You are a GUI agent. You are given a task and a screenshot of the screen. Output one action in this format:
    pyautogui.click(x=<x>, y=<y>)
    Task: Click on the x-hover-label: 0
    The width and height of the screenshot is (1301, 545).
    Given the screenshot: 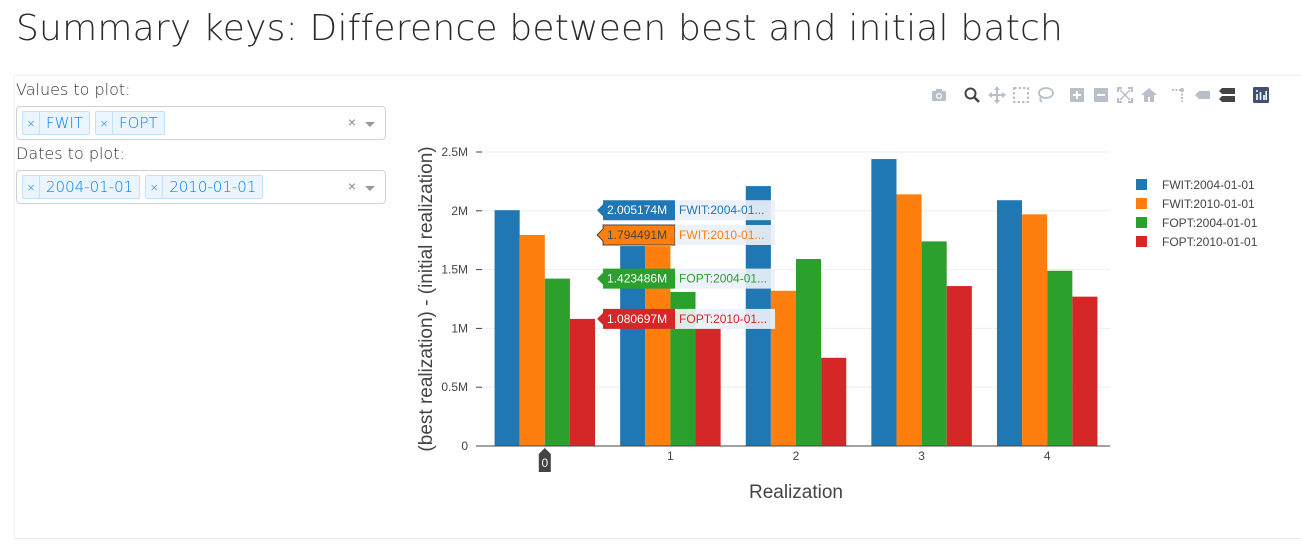 What is the action you would take?
    pyautogui.click(x=544, y=463)
    